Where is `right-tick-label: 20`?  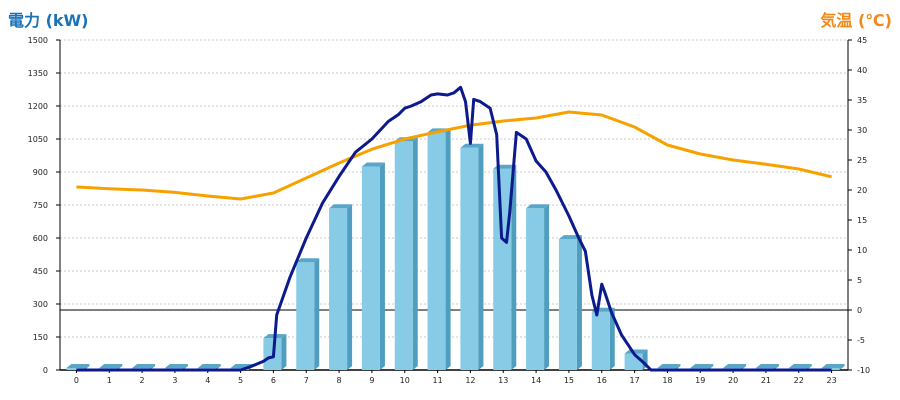
right-tick-label: 20 is located at coordinates (862, 190).